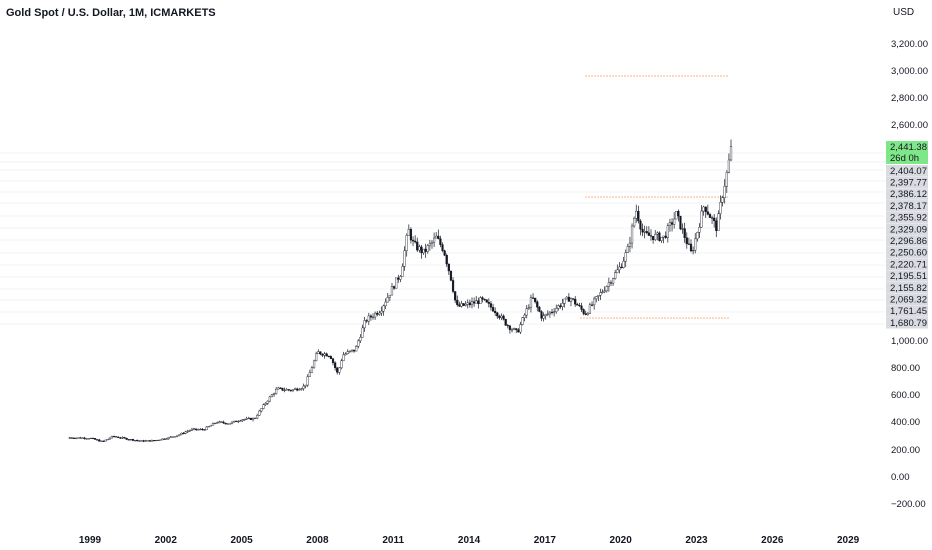  I want to click on x-tick-label: 1999, so click(90, 540).